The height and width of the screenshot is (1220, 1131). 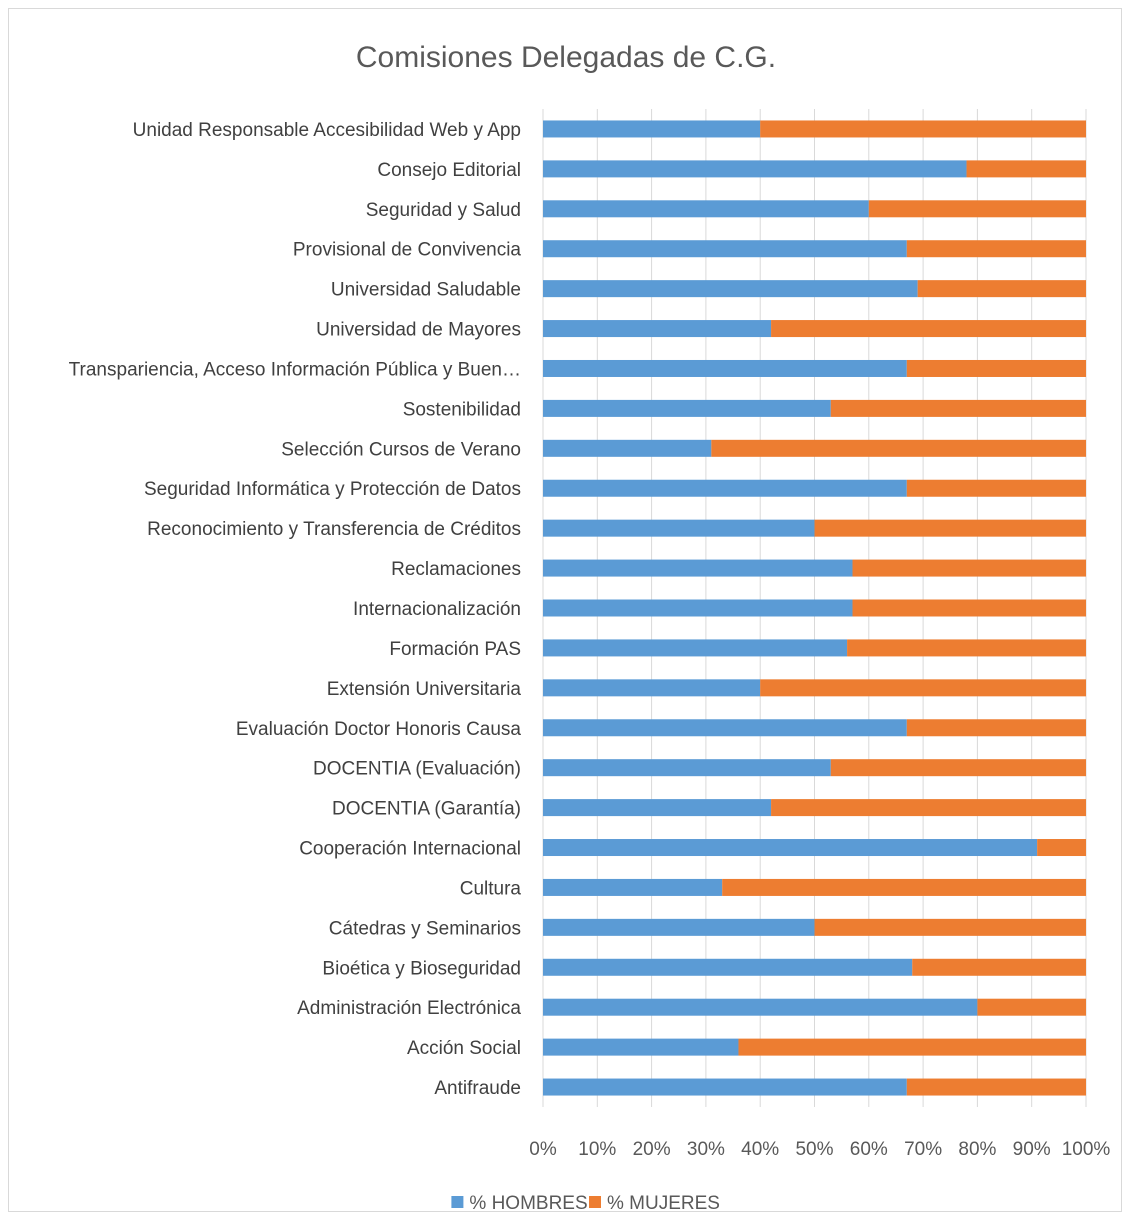 I want to click on category-label: Bioética y Bioseguridad, so click(x=421, y=968).